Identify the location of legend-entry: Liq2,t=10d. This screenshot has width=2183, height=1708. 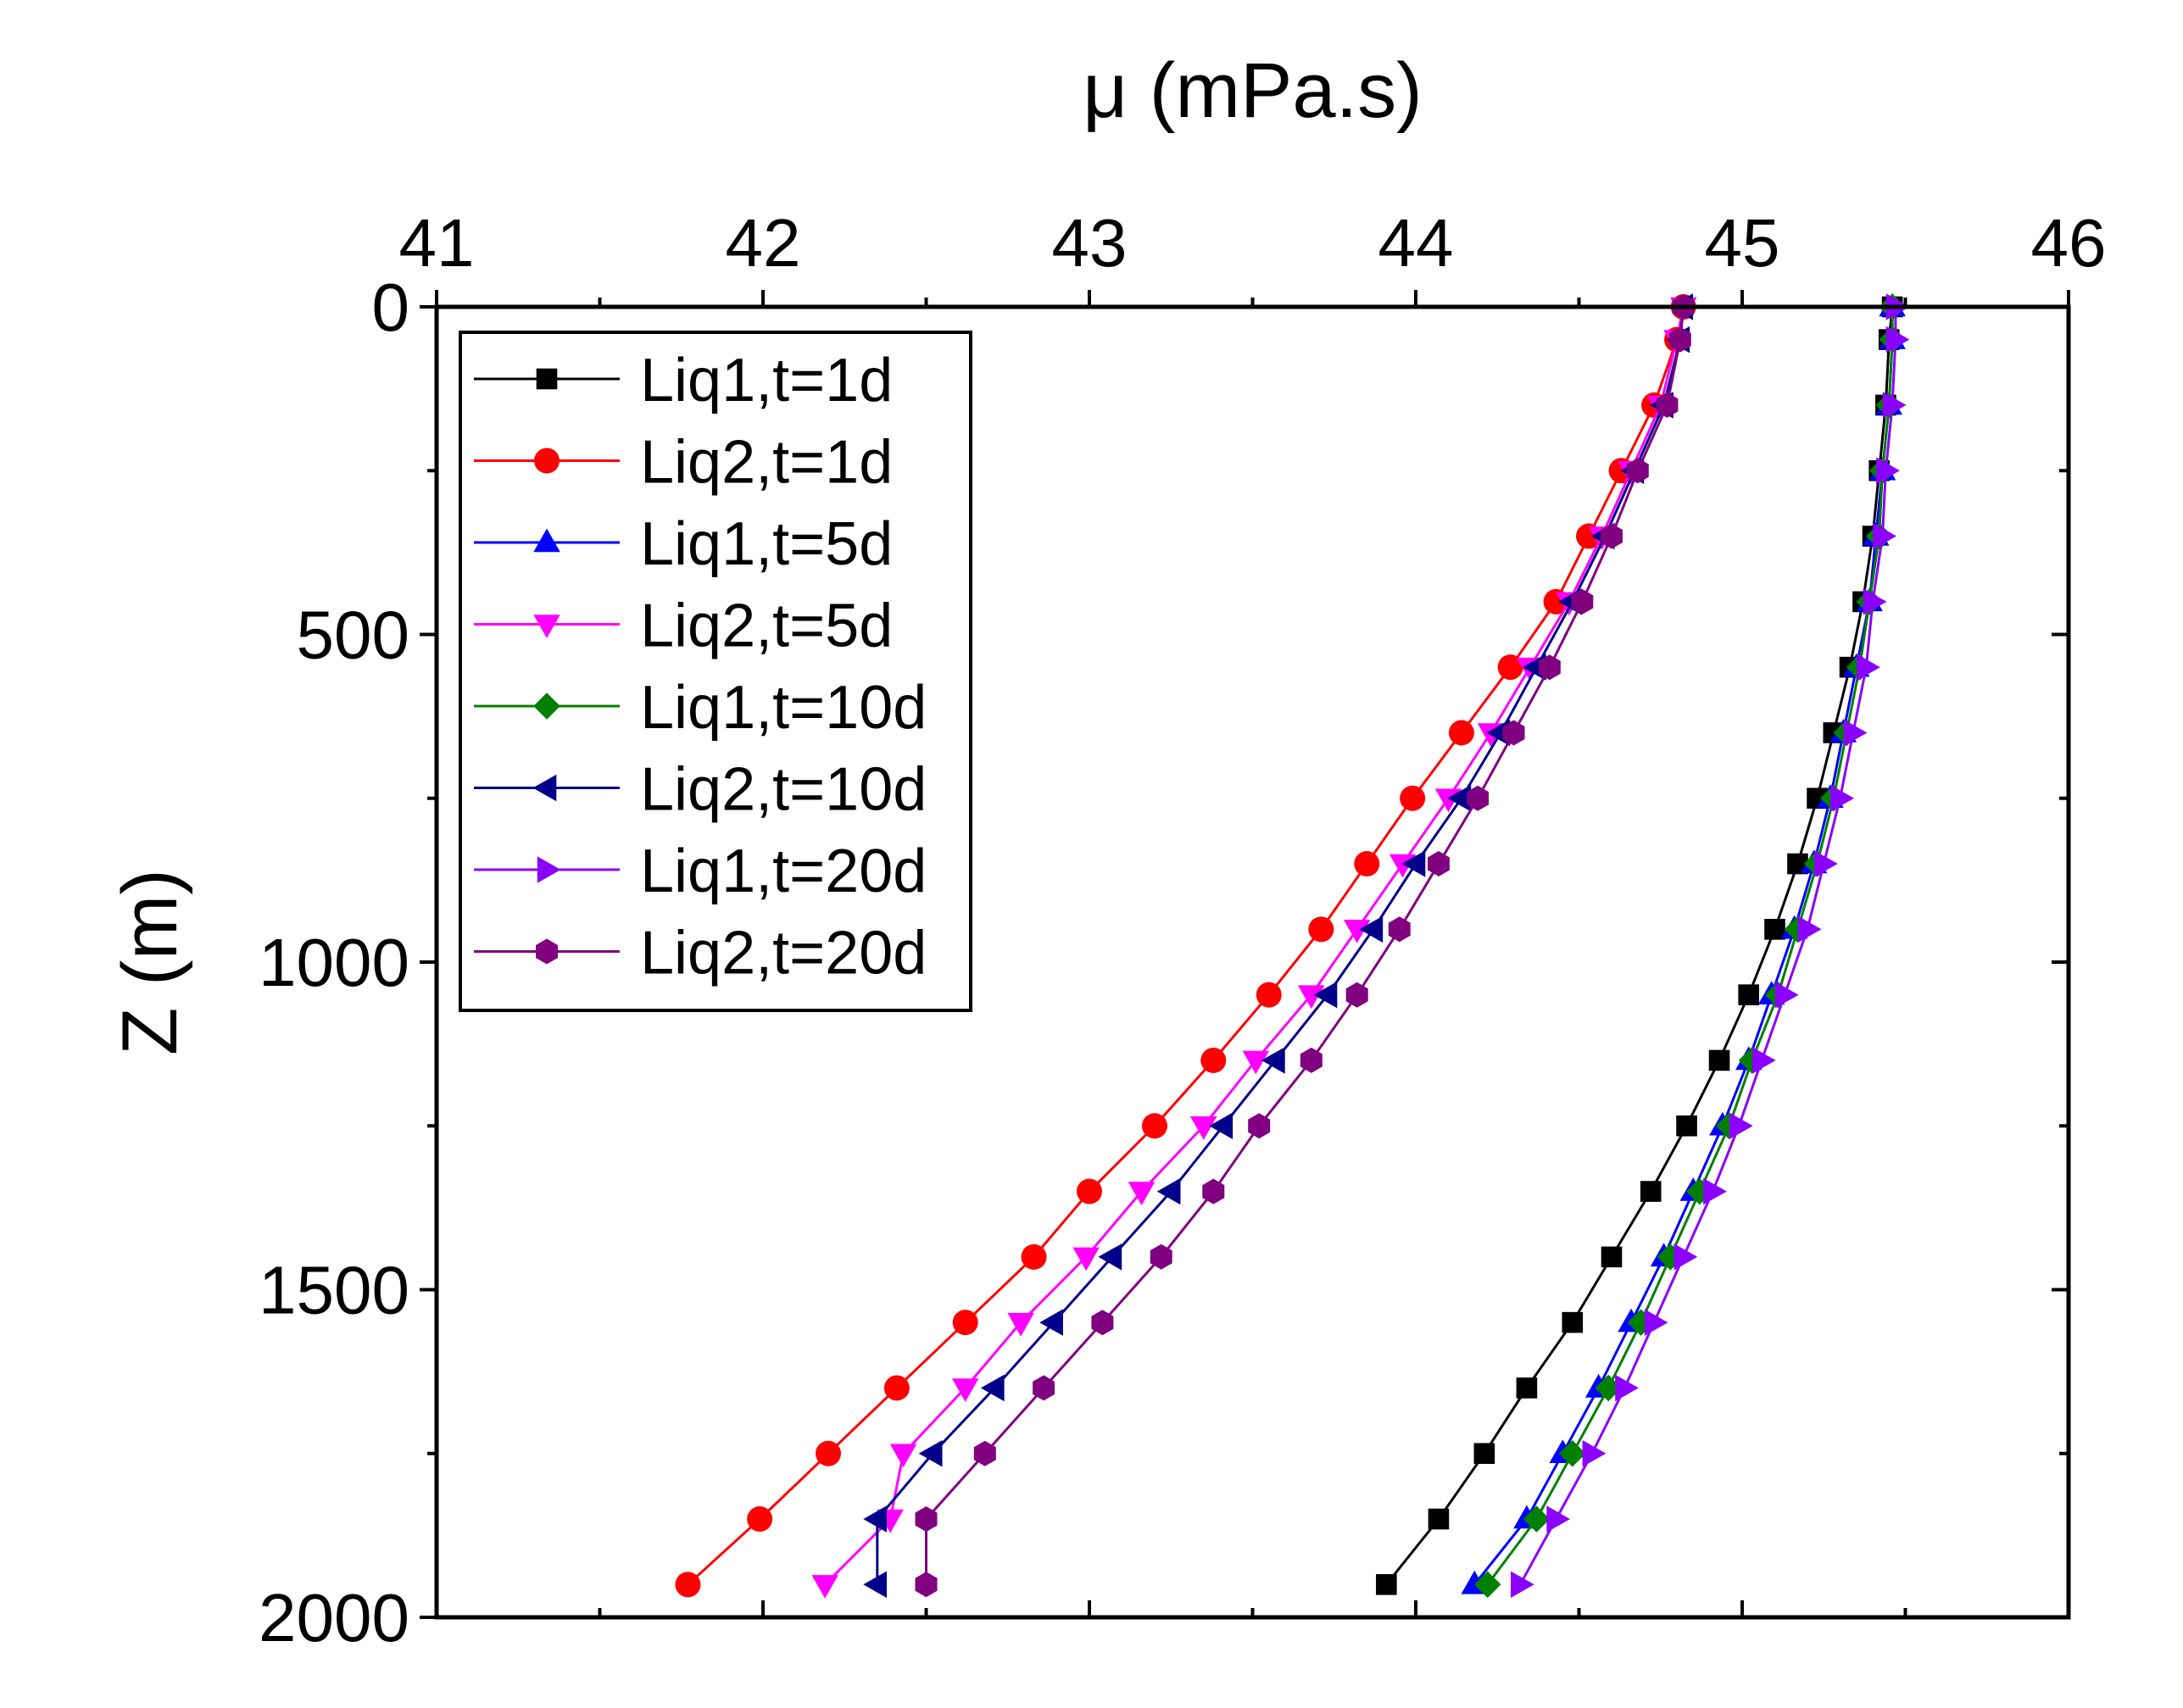
(700, 790).